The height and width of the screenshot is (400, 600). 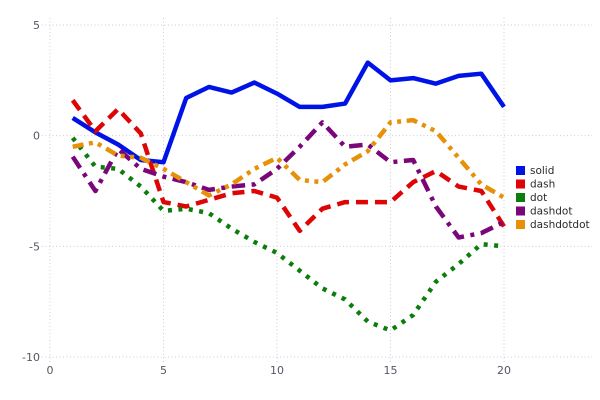 What do you see at coordinates (551, 212) in the screenshot?
I see `legend-label-dashdot: dashdot` at bounding box center [551, 212].